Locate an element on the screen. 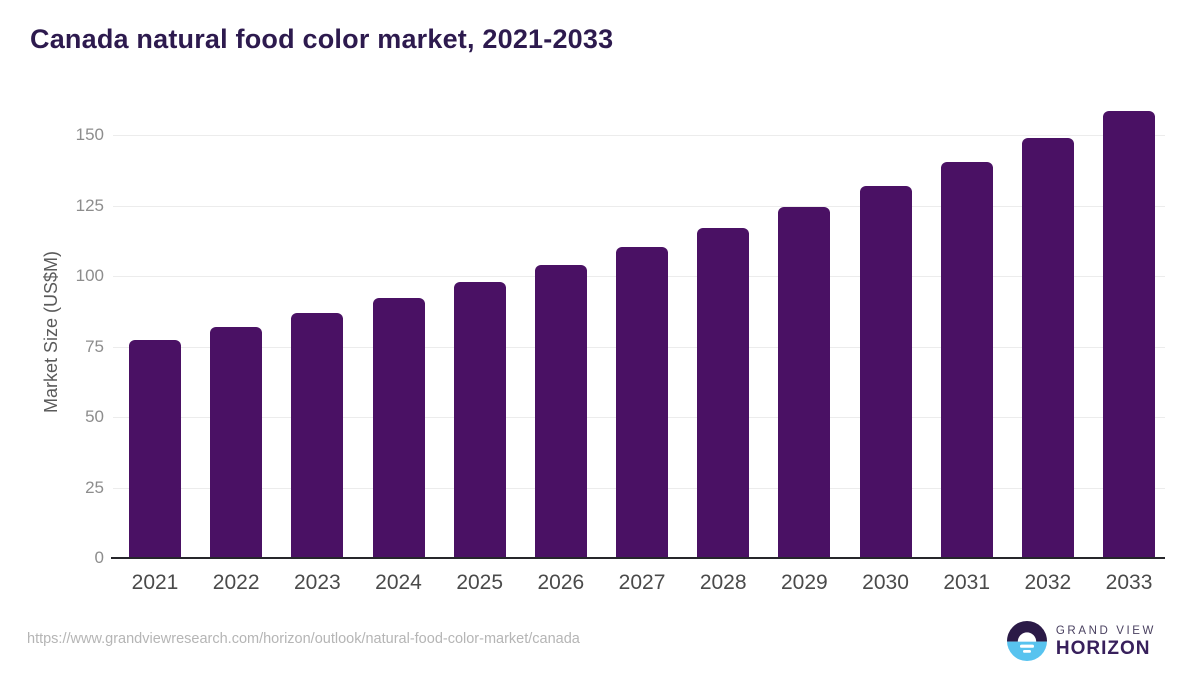 This screenshot has width=1200, height=675. sunrise-horizon-icon is located at coordinates (1026, 641).